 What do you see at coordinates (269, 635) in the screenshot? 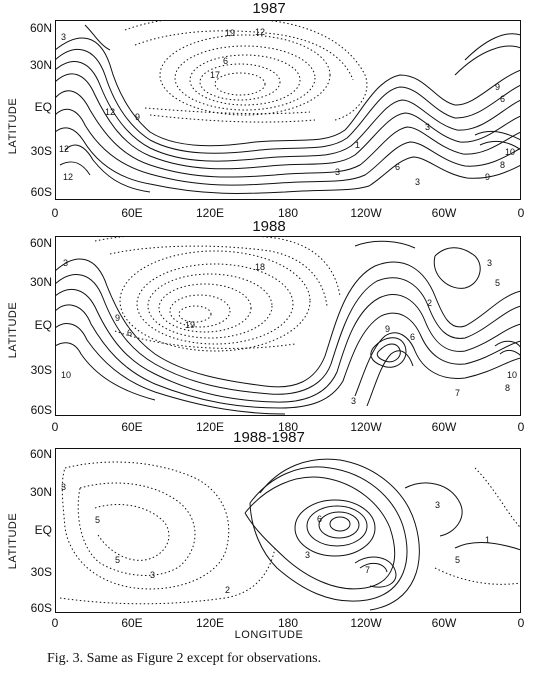
I see `x-axis-label: LONGITUDE` at bounding box center [269, 635].